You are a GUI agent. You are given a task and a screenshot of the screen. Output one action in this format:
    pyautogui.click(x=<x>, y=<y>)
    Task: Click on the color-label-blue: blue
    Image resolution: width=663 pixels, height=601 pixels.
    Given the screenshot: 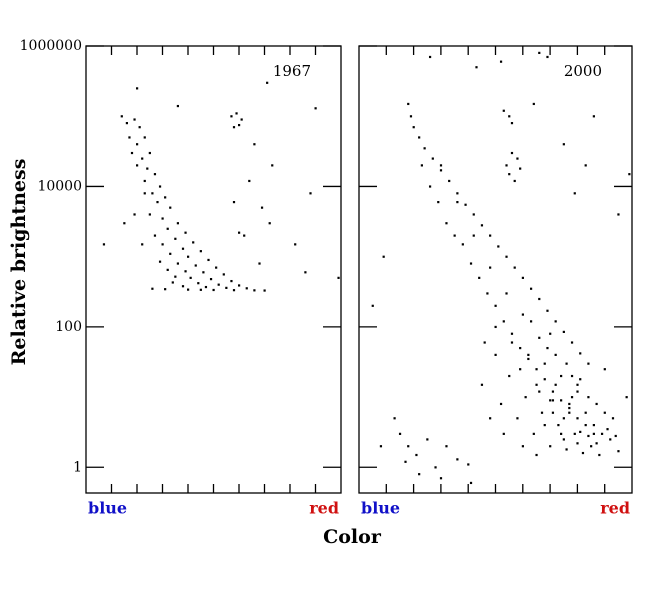 What is the action you would take?
    pyautogui.click(x=380, y=508)
    